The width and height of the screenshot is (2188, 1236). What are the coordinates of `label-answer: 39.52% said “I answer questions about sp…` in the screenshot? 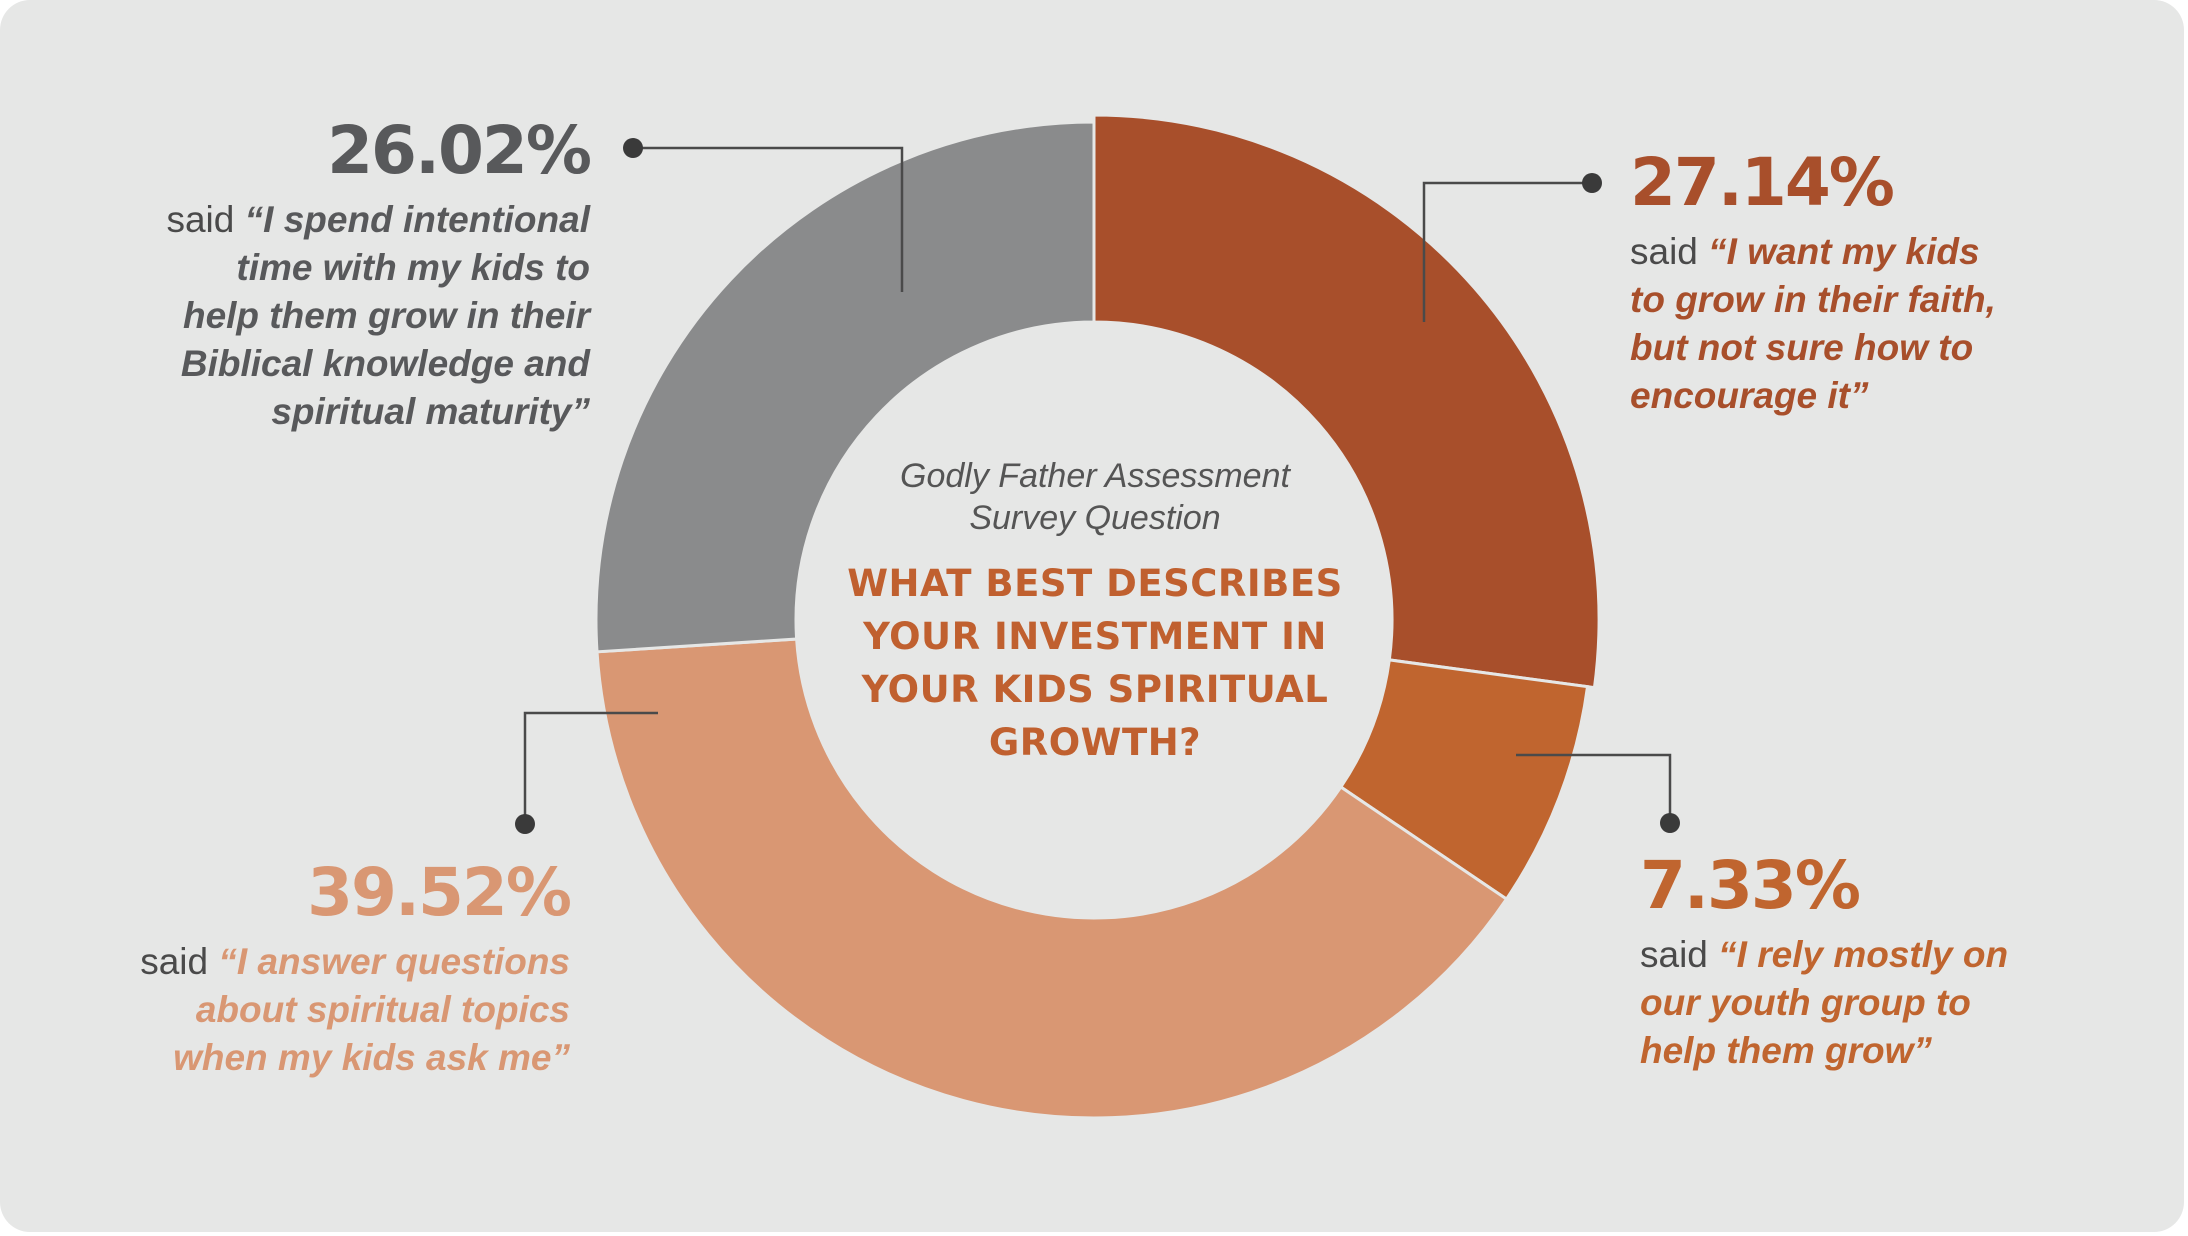 It's located at (331, 968).